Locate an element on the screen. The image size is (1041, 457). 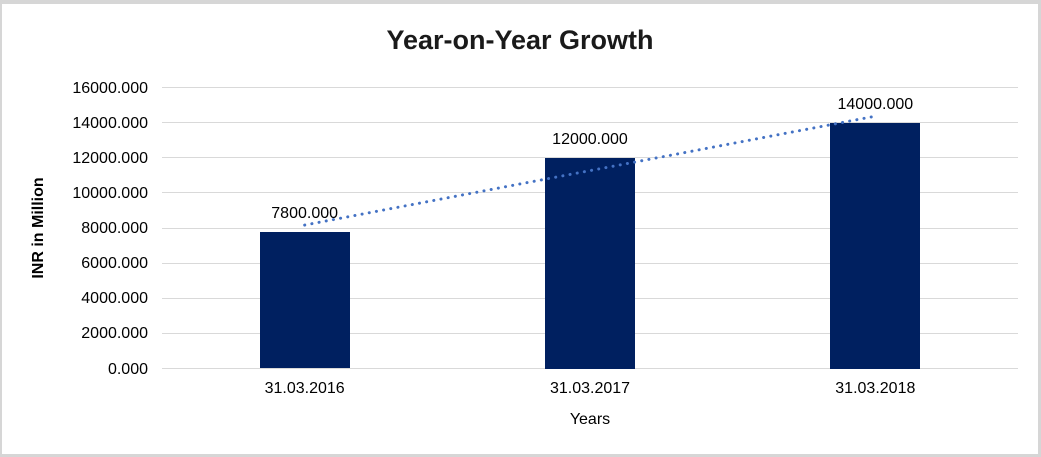
bar-value-label: 7800.000 is located at coordinates (305, 213).